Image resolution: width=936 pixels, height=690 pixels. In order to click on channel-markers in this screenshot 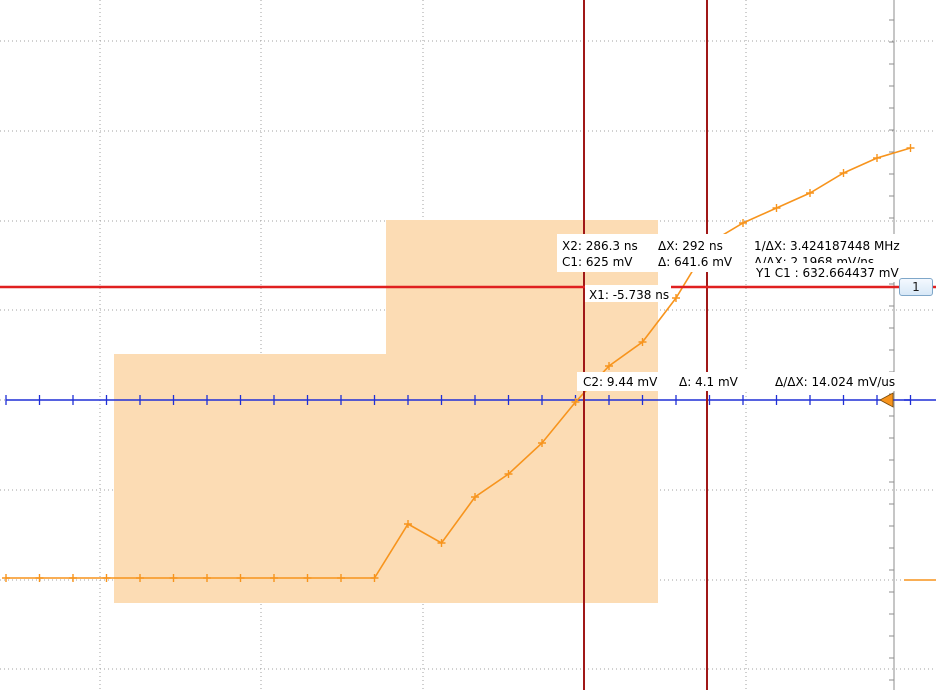, I will do `click(907, 400)`.